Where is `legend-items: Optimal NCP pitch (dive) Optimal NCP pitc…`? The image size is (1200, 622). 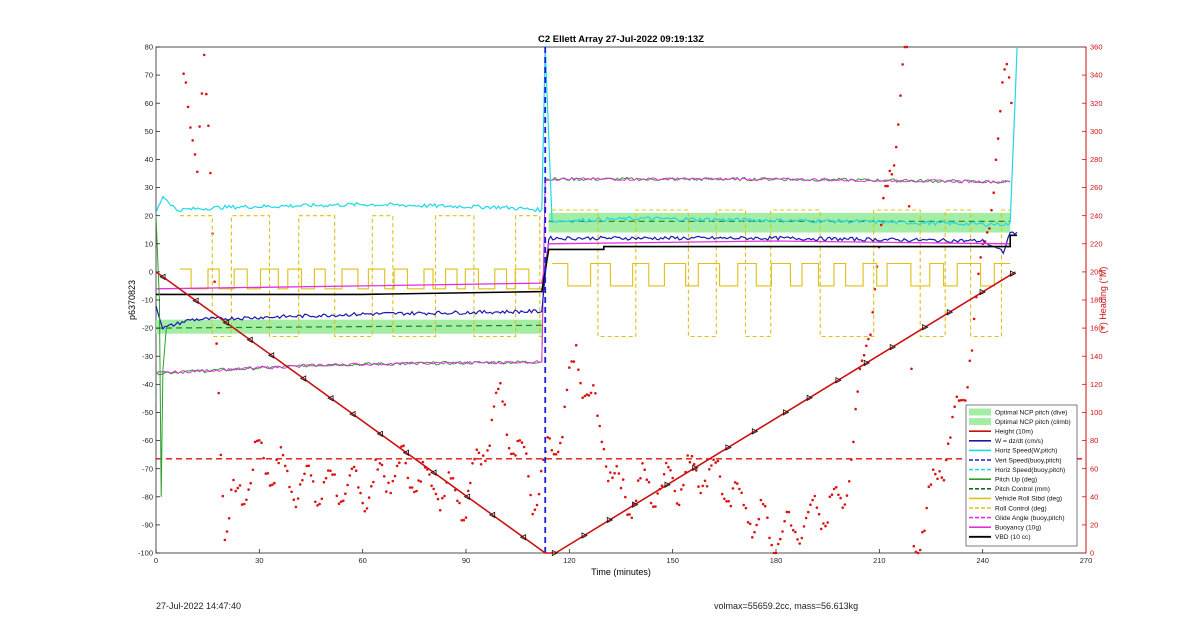
legend-items: Optimal NCP pitch (dive) Optimal NCP pitc… is located at coordinates (1020, 474).